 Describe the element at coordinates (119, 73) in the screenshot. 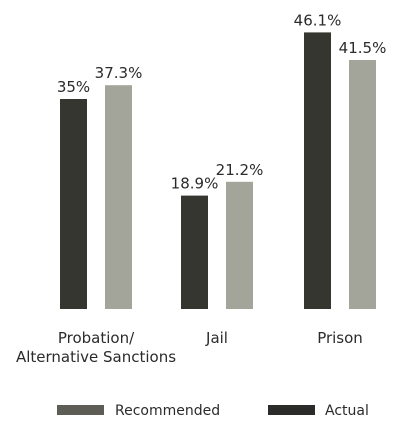

I see `value-label-recommended-1: 37.3%` at that location.